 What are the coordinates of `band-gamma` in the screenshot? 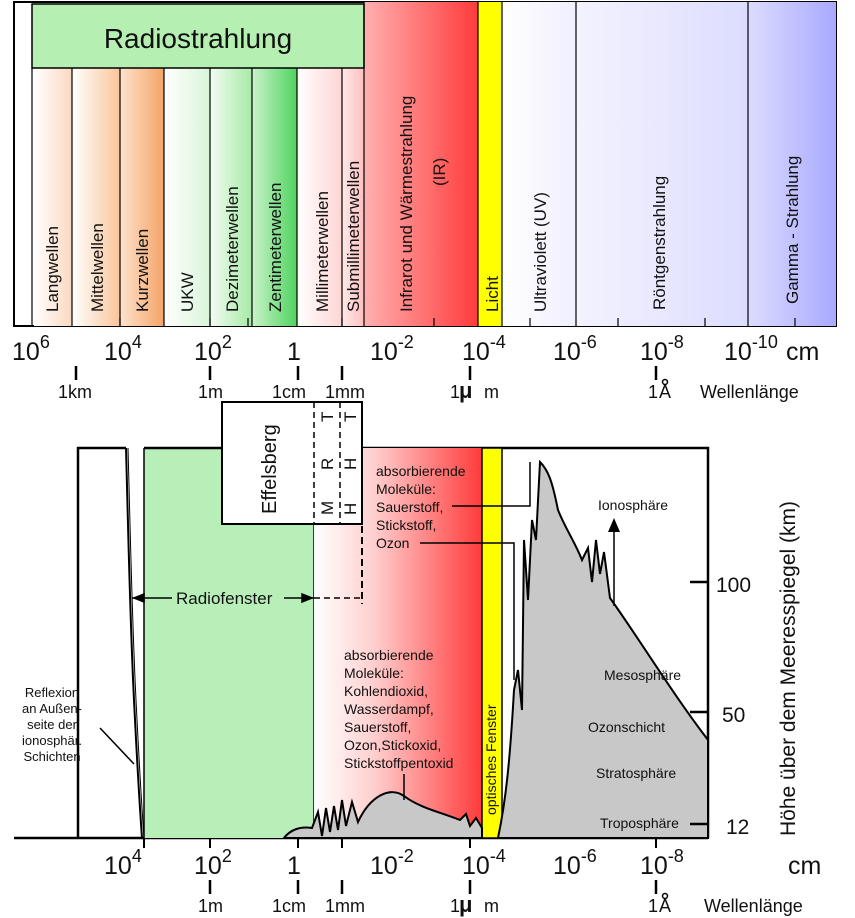 It's located at (792, 164).